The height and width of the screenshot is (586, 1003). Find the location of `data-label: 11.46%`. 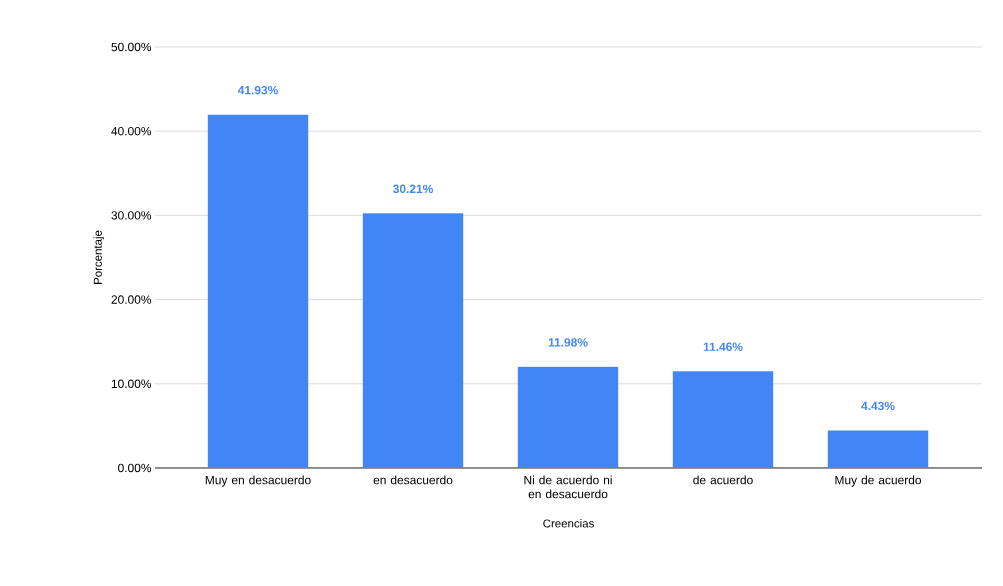

data-label: 11.46% is located at coordinates (723, 346).